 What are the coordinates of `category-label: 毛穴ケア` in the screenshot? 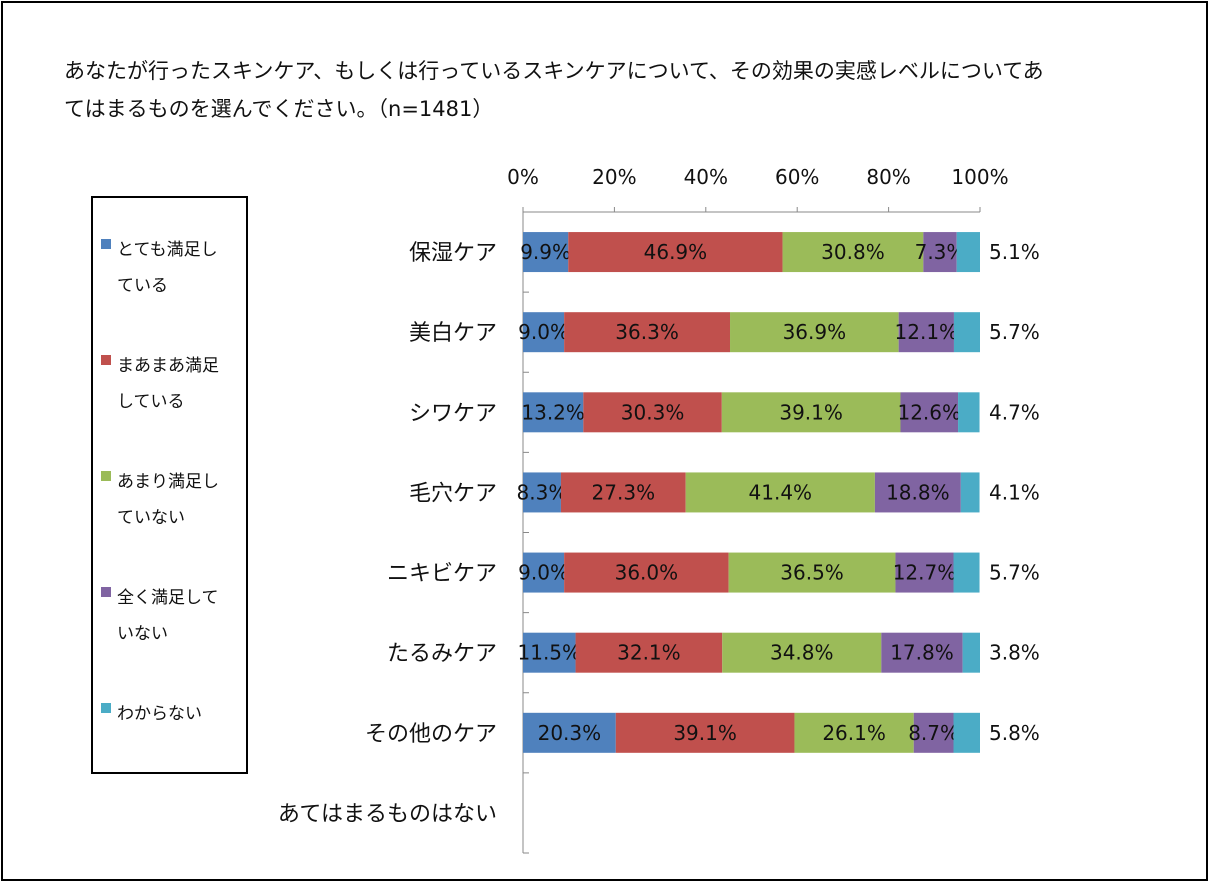 It's located at (453, 493).